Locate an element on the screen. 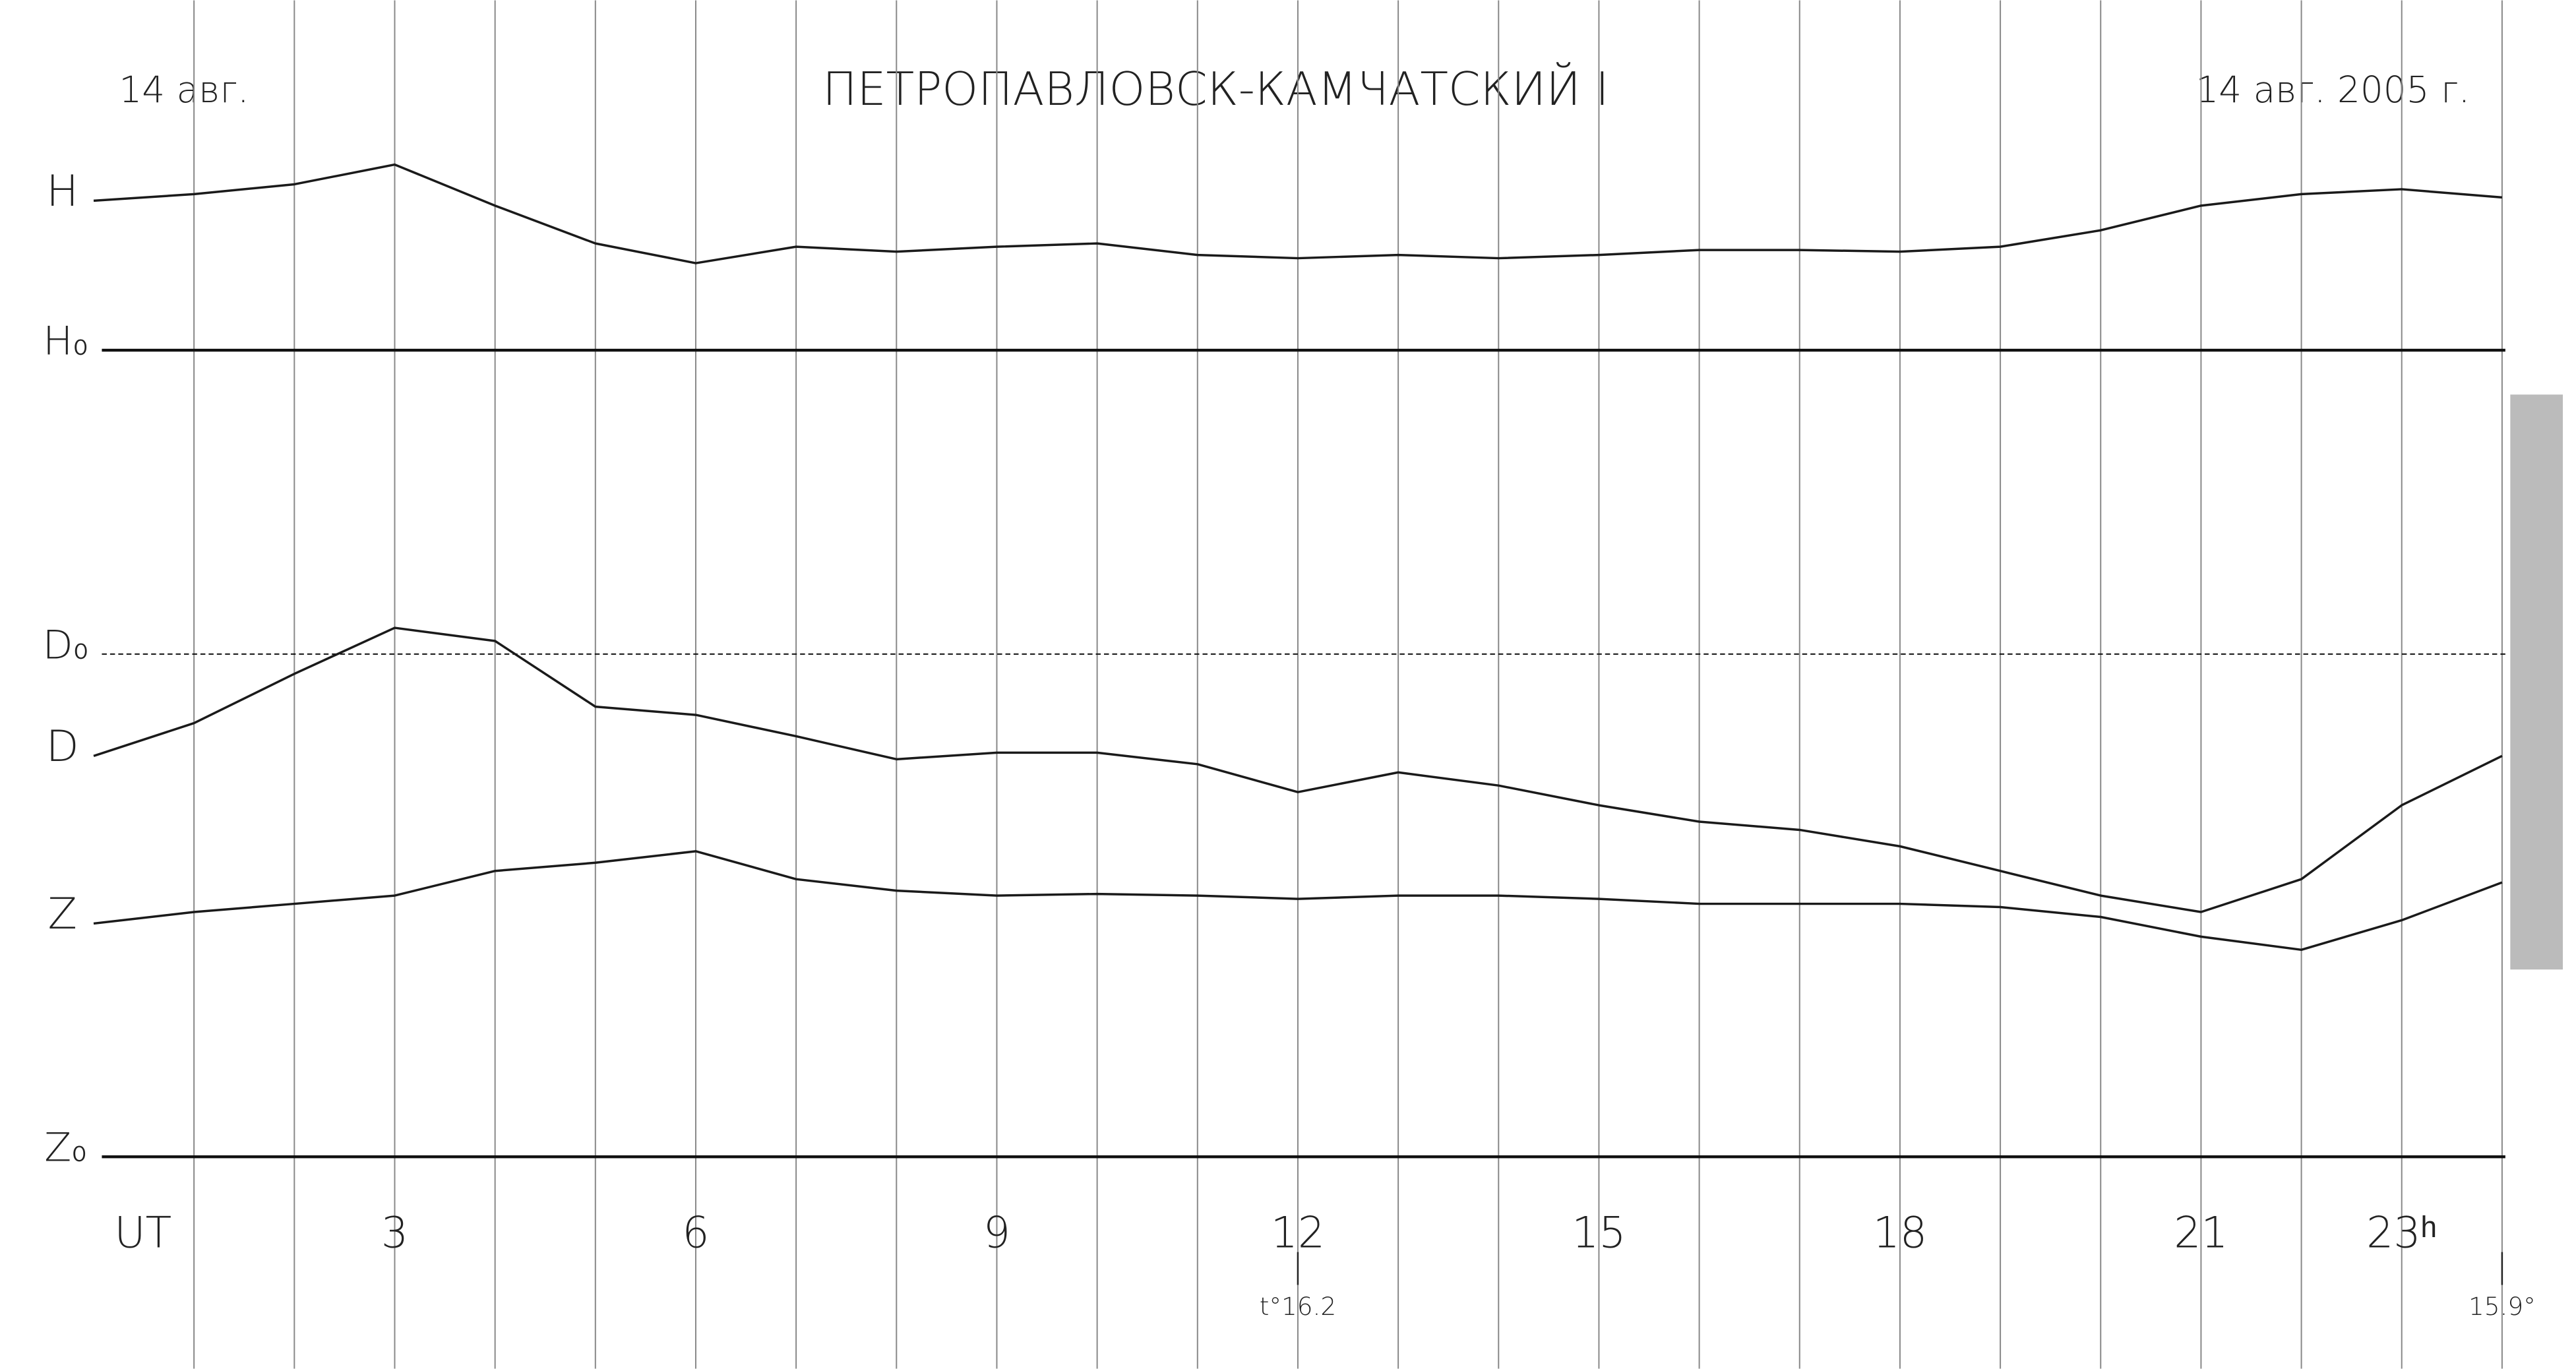 This screenshot has height=1369, width=2576. annotation: t°16.2 is located at coordinates (1298, 1306).